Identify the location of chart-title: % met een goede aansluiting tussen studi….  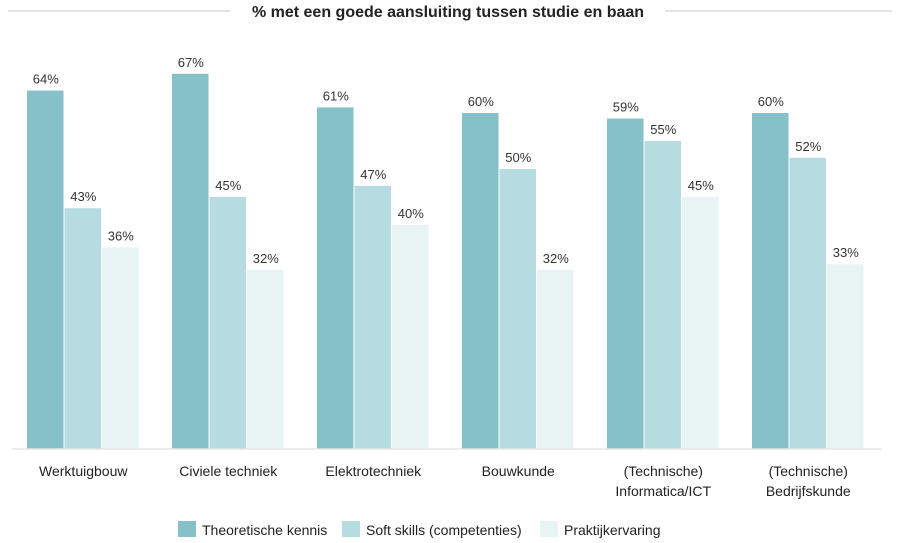
(448, 12).